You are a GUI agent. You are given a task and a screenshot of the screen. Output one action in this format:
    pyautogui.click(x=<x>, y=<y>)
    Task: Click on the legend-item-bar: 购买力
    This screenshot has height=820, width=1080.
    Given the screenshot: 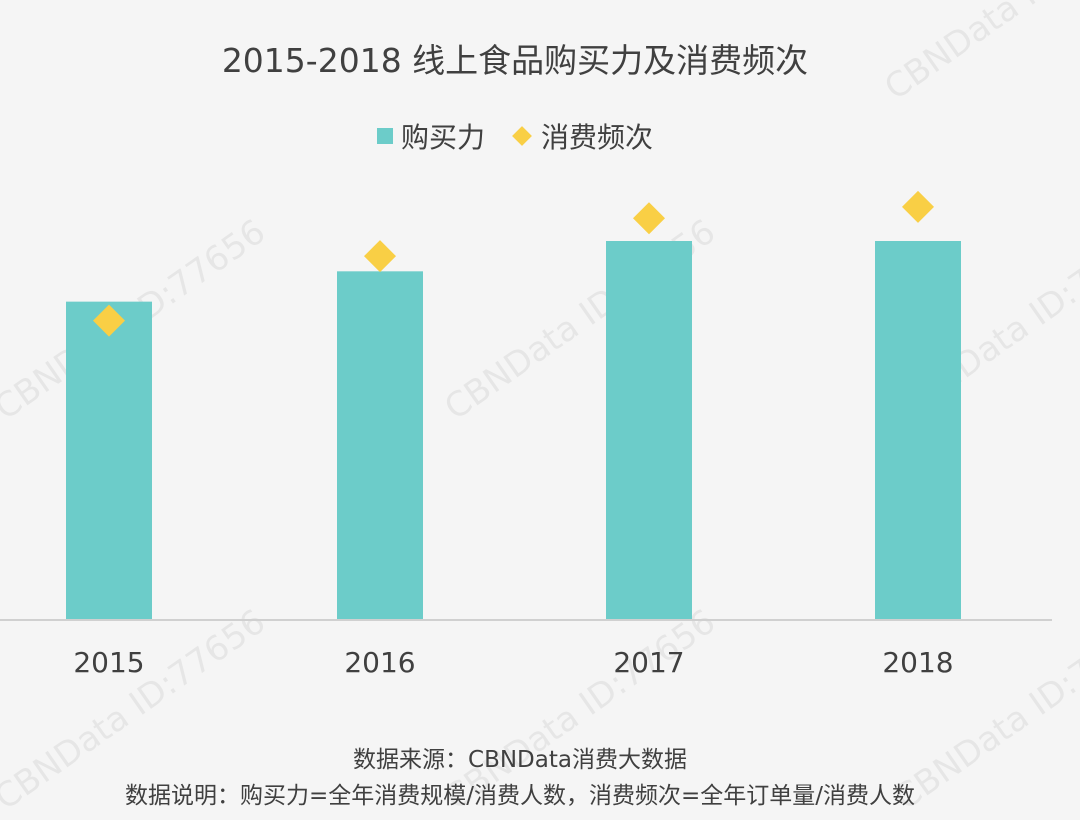 What is the action you would take?
    pyautogui.click(x=430, y=136)
    